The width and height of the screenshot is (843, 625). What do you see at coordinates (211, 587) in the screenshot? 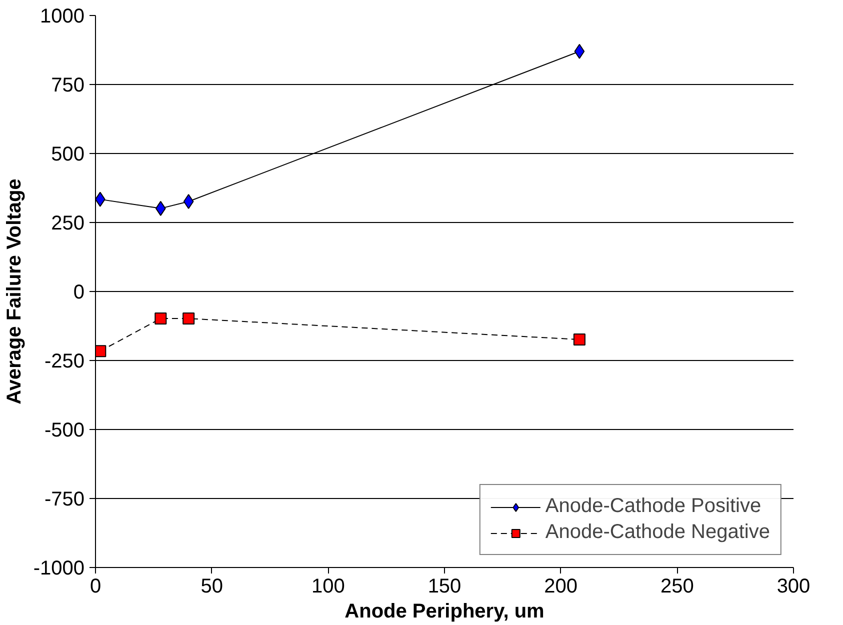
I see `x-tick-label: 50` at bounding box center [211, 587].